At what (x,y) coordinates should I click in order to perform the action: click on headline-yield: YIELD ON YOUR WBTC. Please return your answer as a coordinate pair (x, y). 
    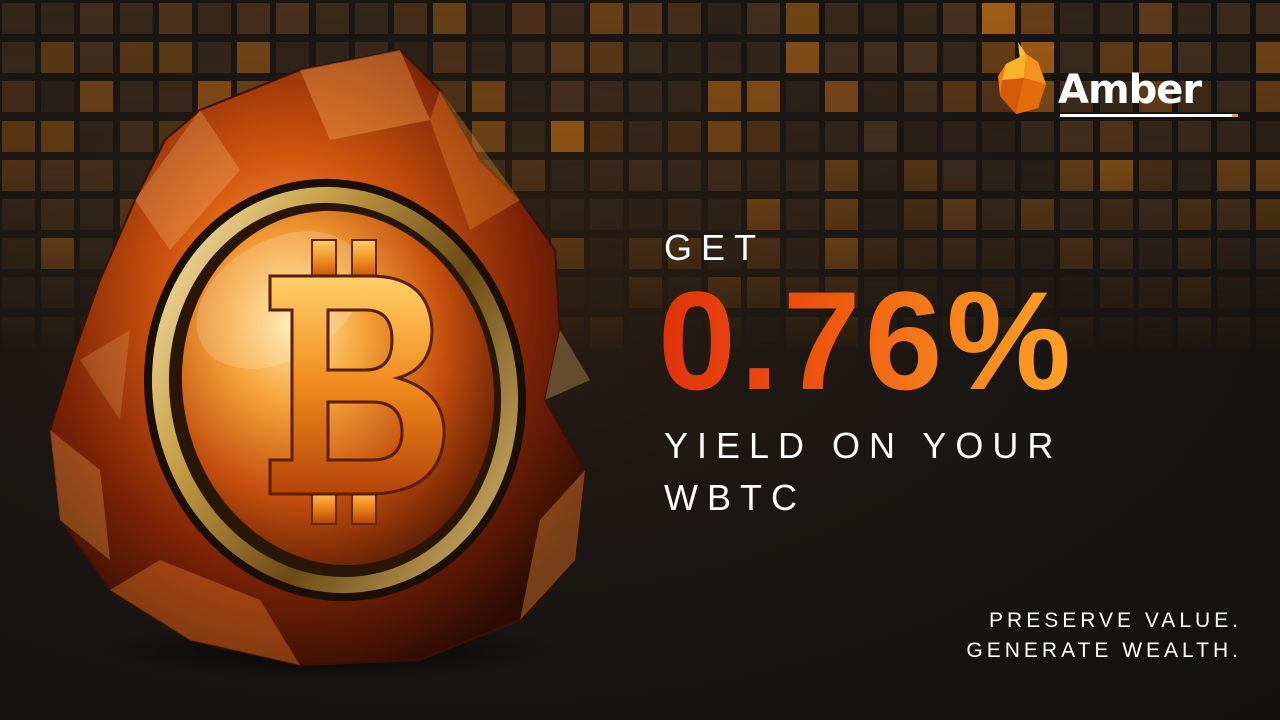
    Looking at the image, I should click on (924, 472).